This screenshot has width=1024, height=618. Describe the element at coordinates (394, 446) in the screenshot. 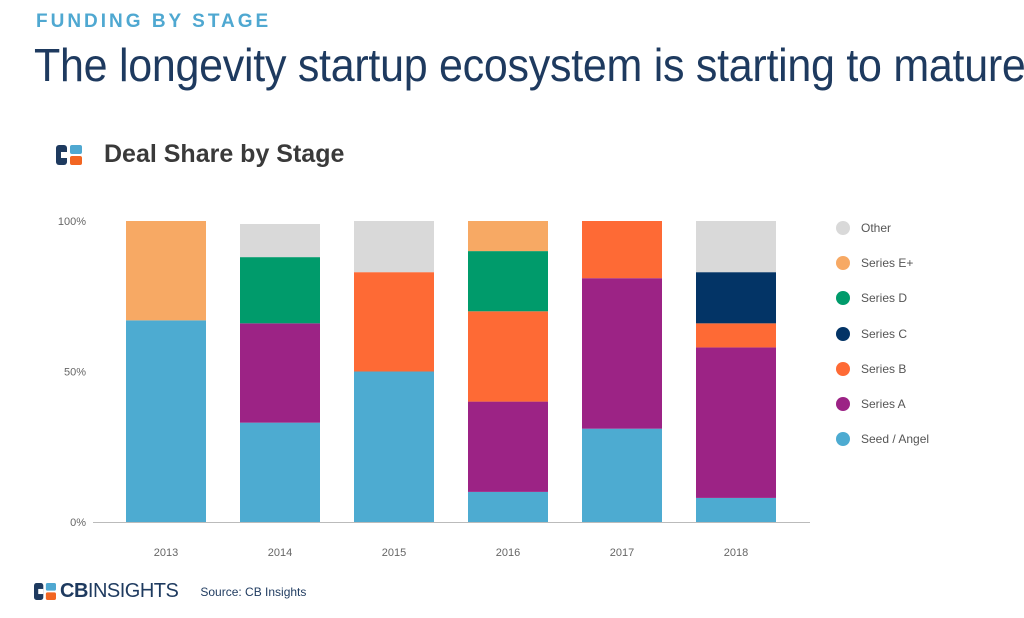

I see `bar-segment-seed-angel-2015` at that location.